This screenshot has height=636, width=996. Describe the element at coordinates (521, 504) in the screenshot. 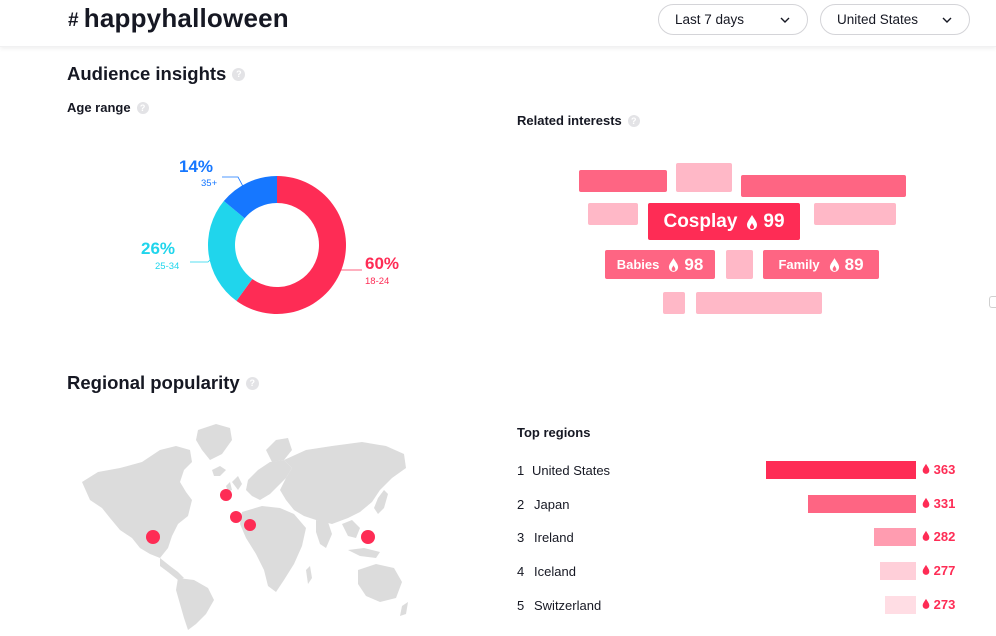

I see `region-rank: 2` at that location.